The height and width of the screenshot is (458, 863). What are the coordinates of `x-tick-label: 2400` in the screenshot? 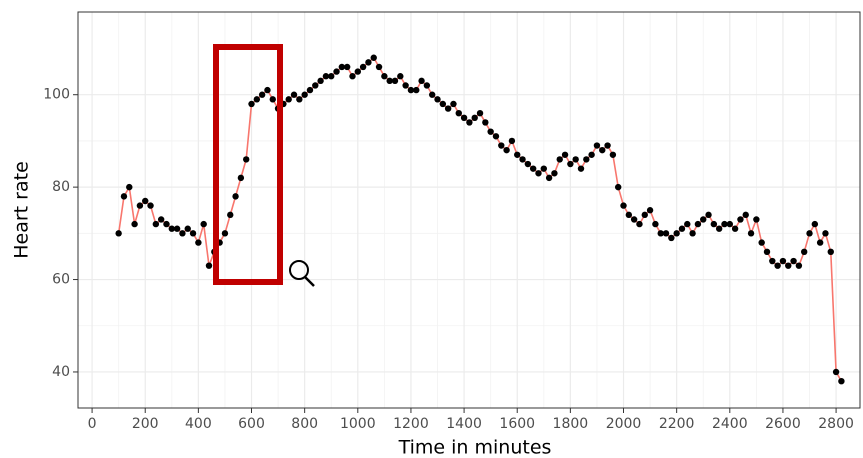 It's located at (730, 424).